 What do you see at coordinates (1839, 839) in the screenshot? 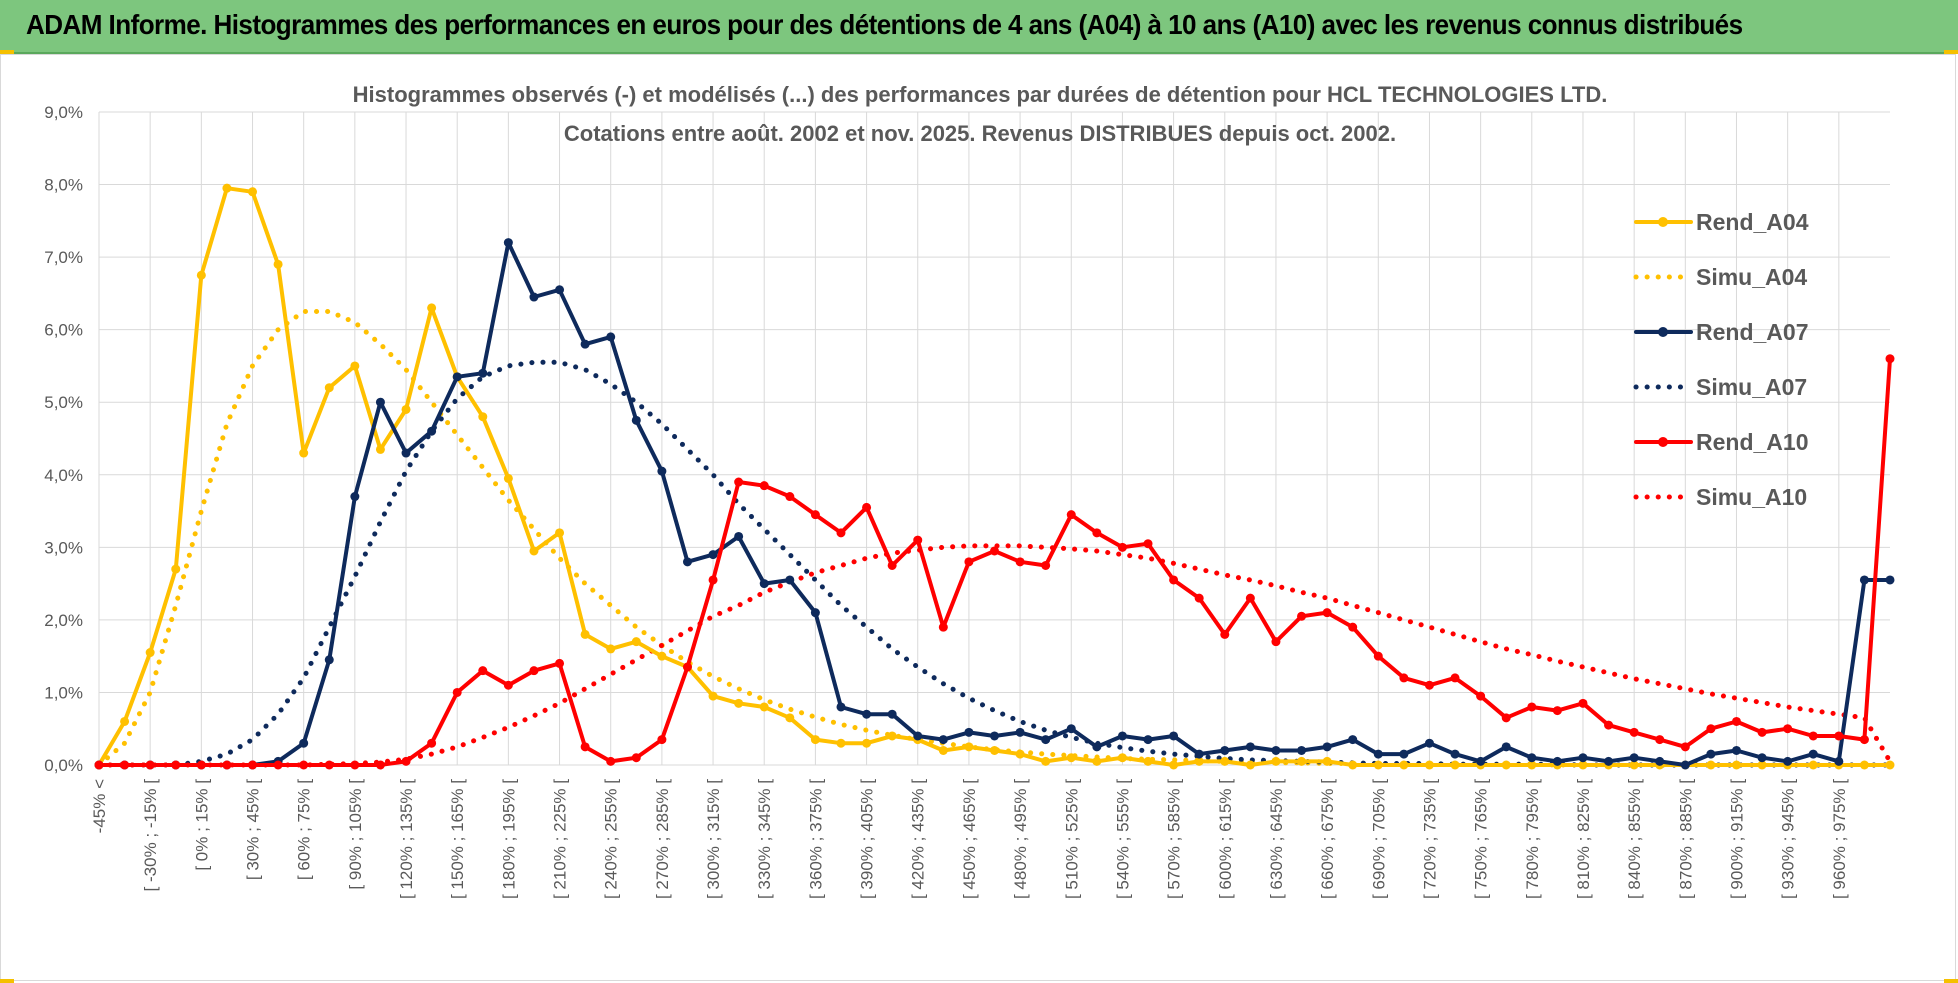
I see `x-tick-label: [ 960% ; 975% [` at bounding box center [1839, 839].